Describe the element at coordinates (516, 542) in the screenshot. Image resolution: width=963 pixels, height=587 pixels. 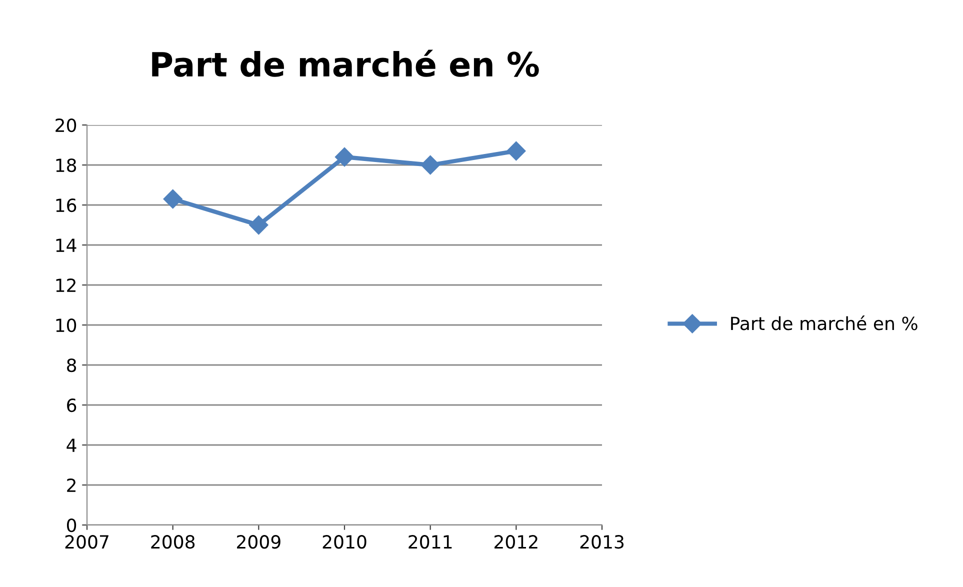
I see `x-tick-label: 2012` at that location.